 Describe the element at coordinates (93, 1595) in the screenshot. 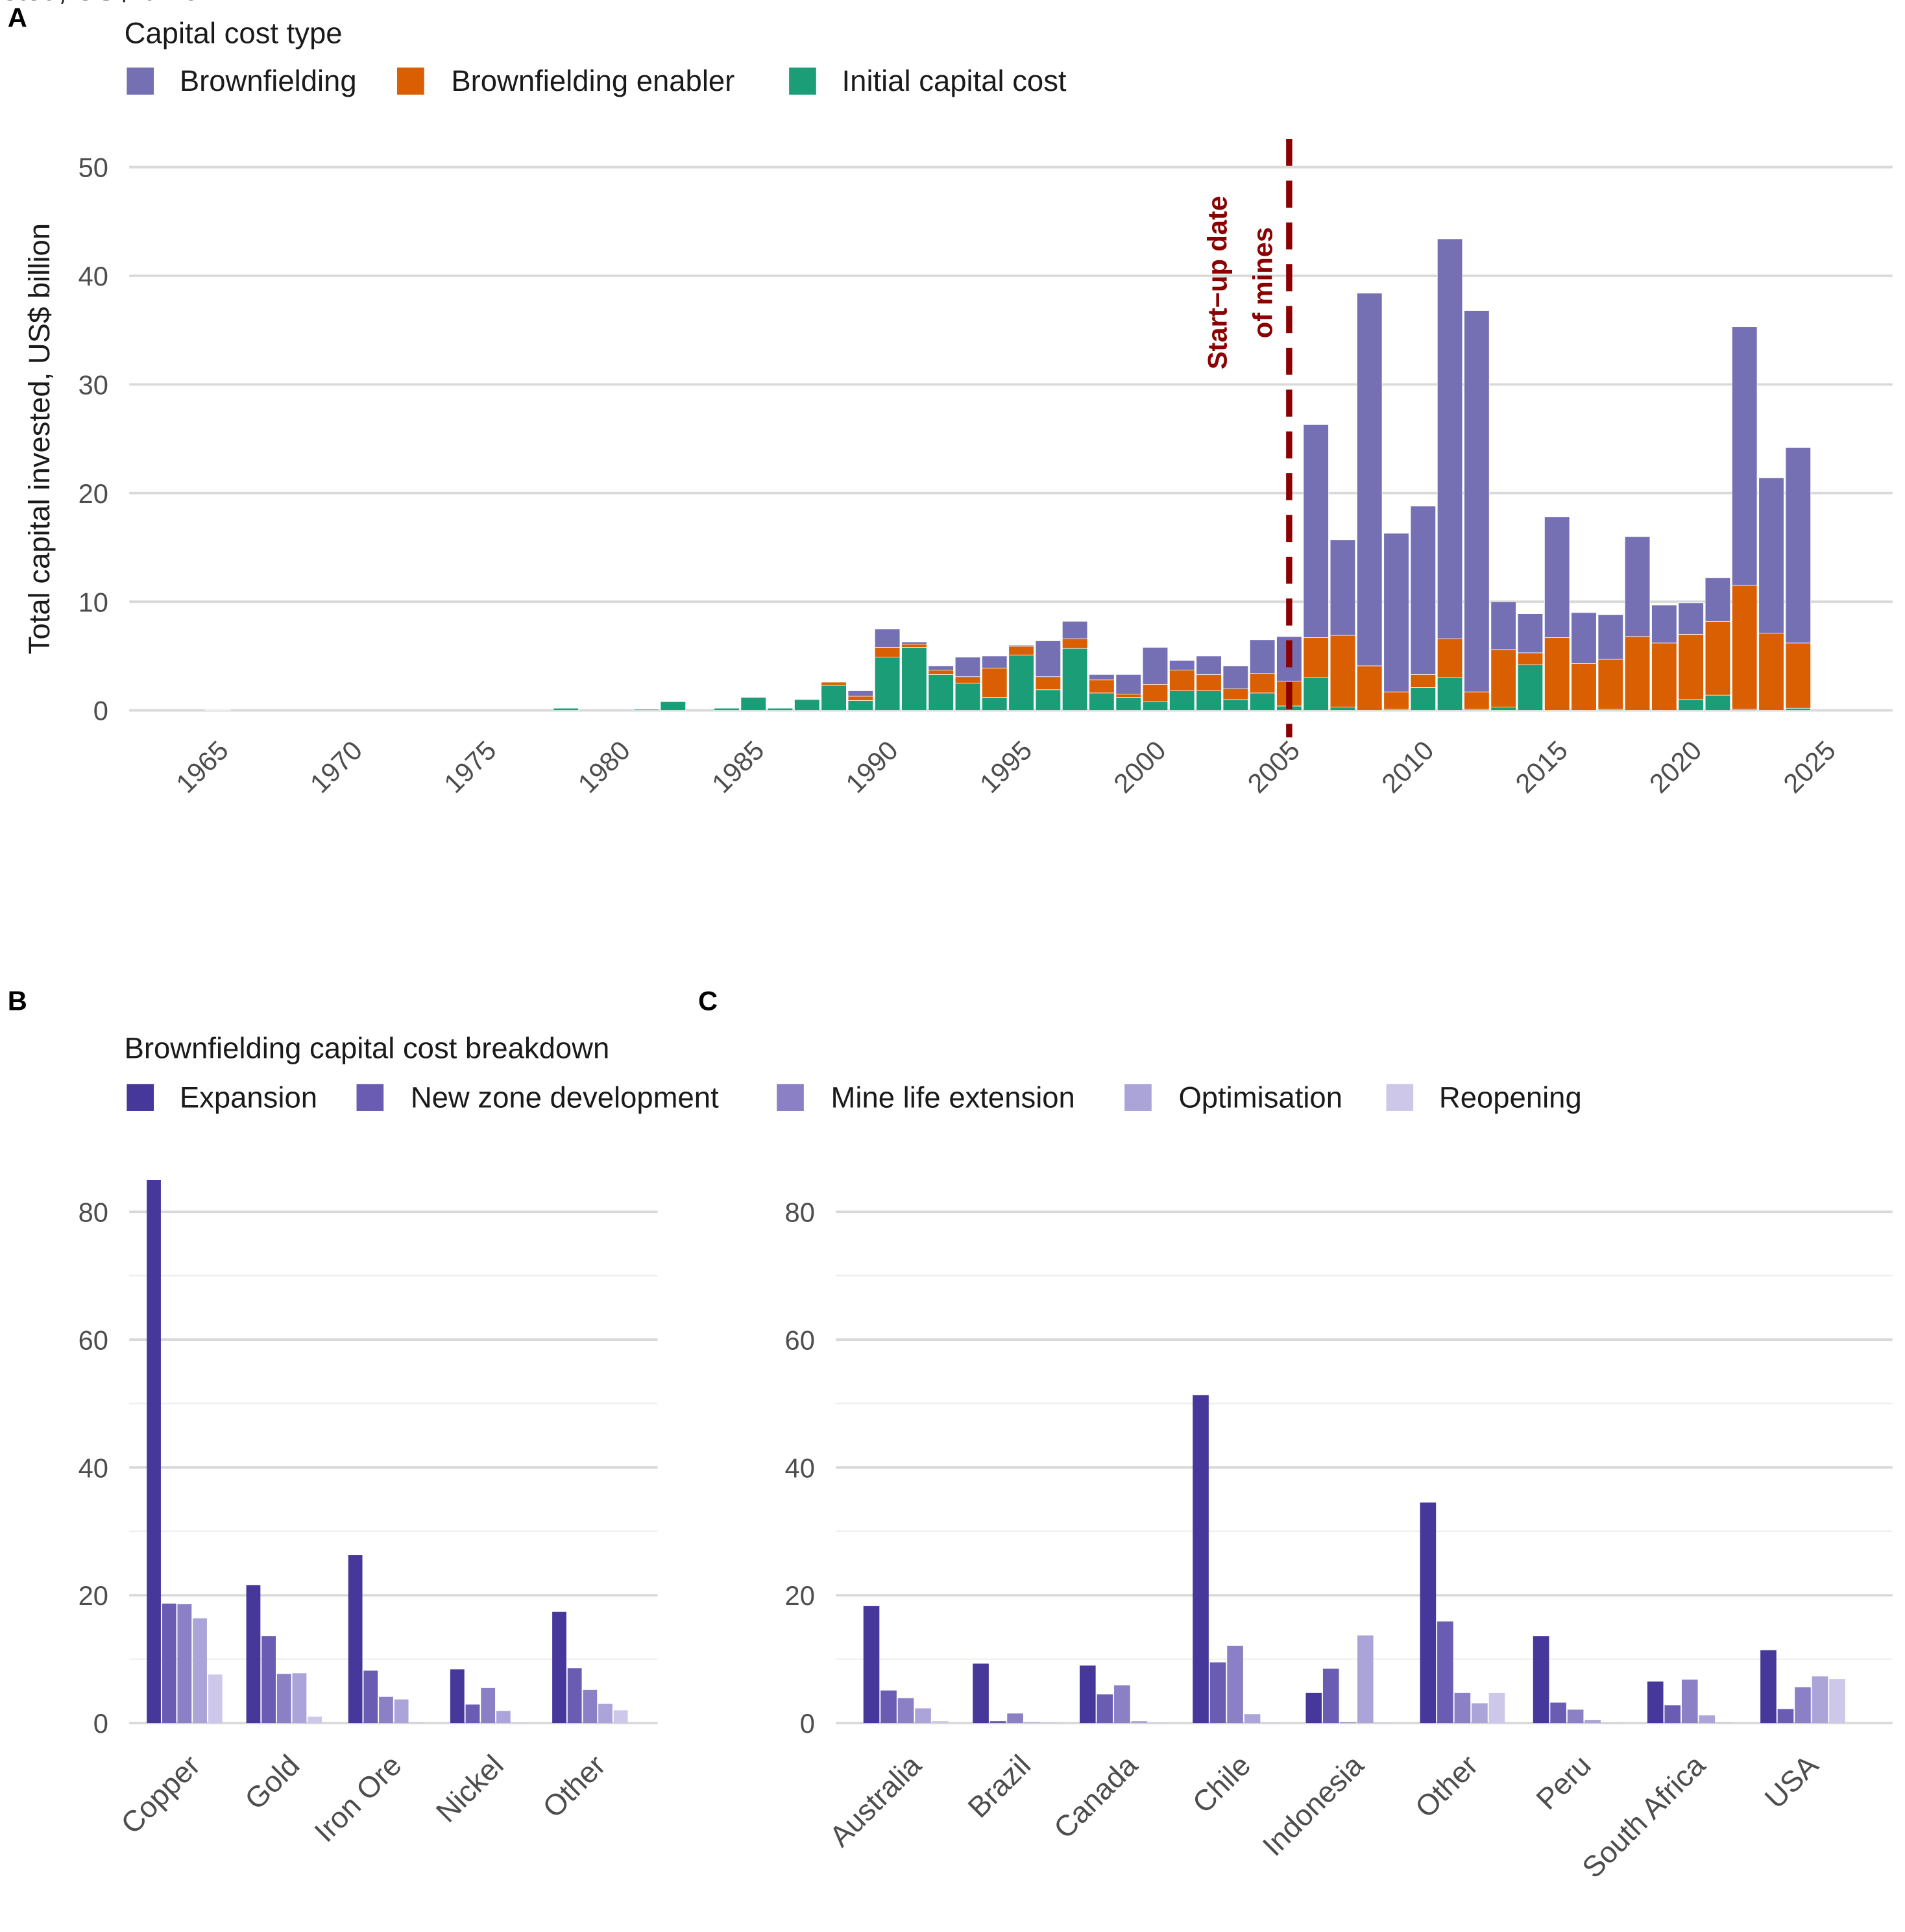

I see `y-tick-label-40: 20` at that location.